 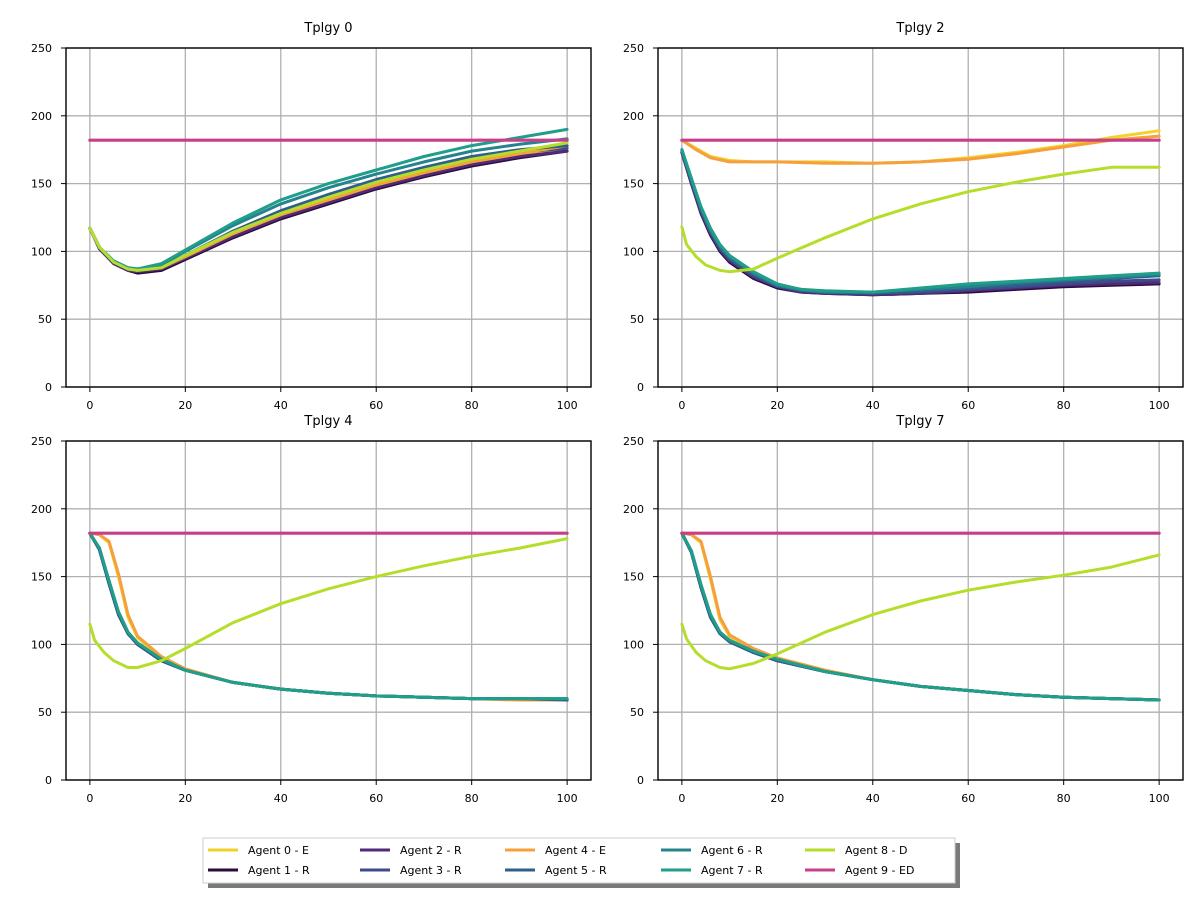 What do you see at coordinates (732, 870) in the screenshot?
I see `legend-label: Agent 7 - R` at bounding box center [732, 870].